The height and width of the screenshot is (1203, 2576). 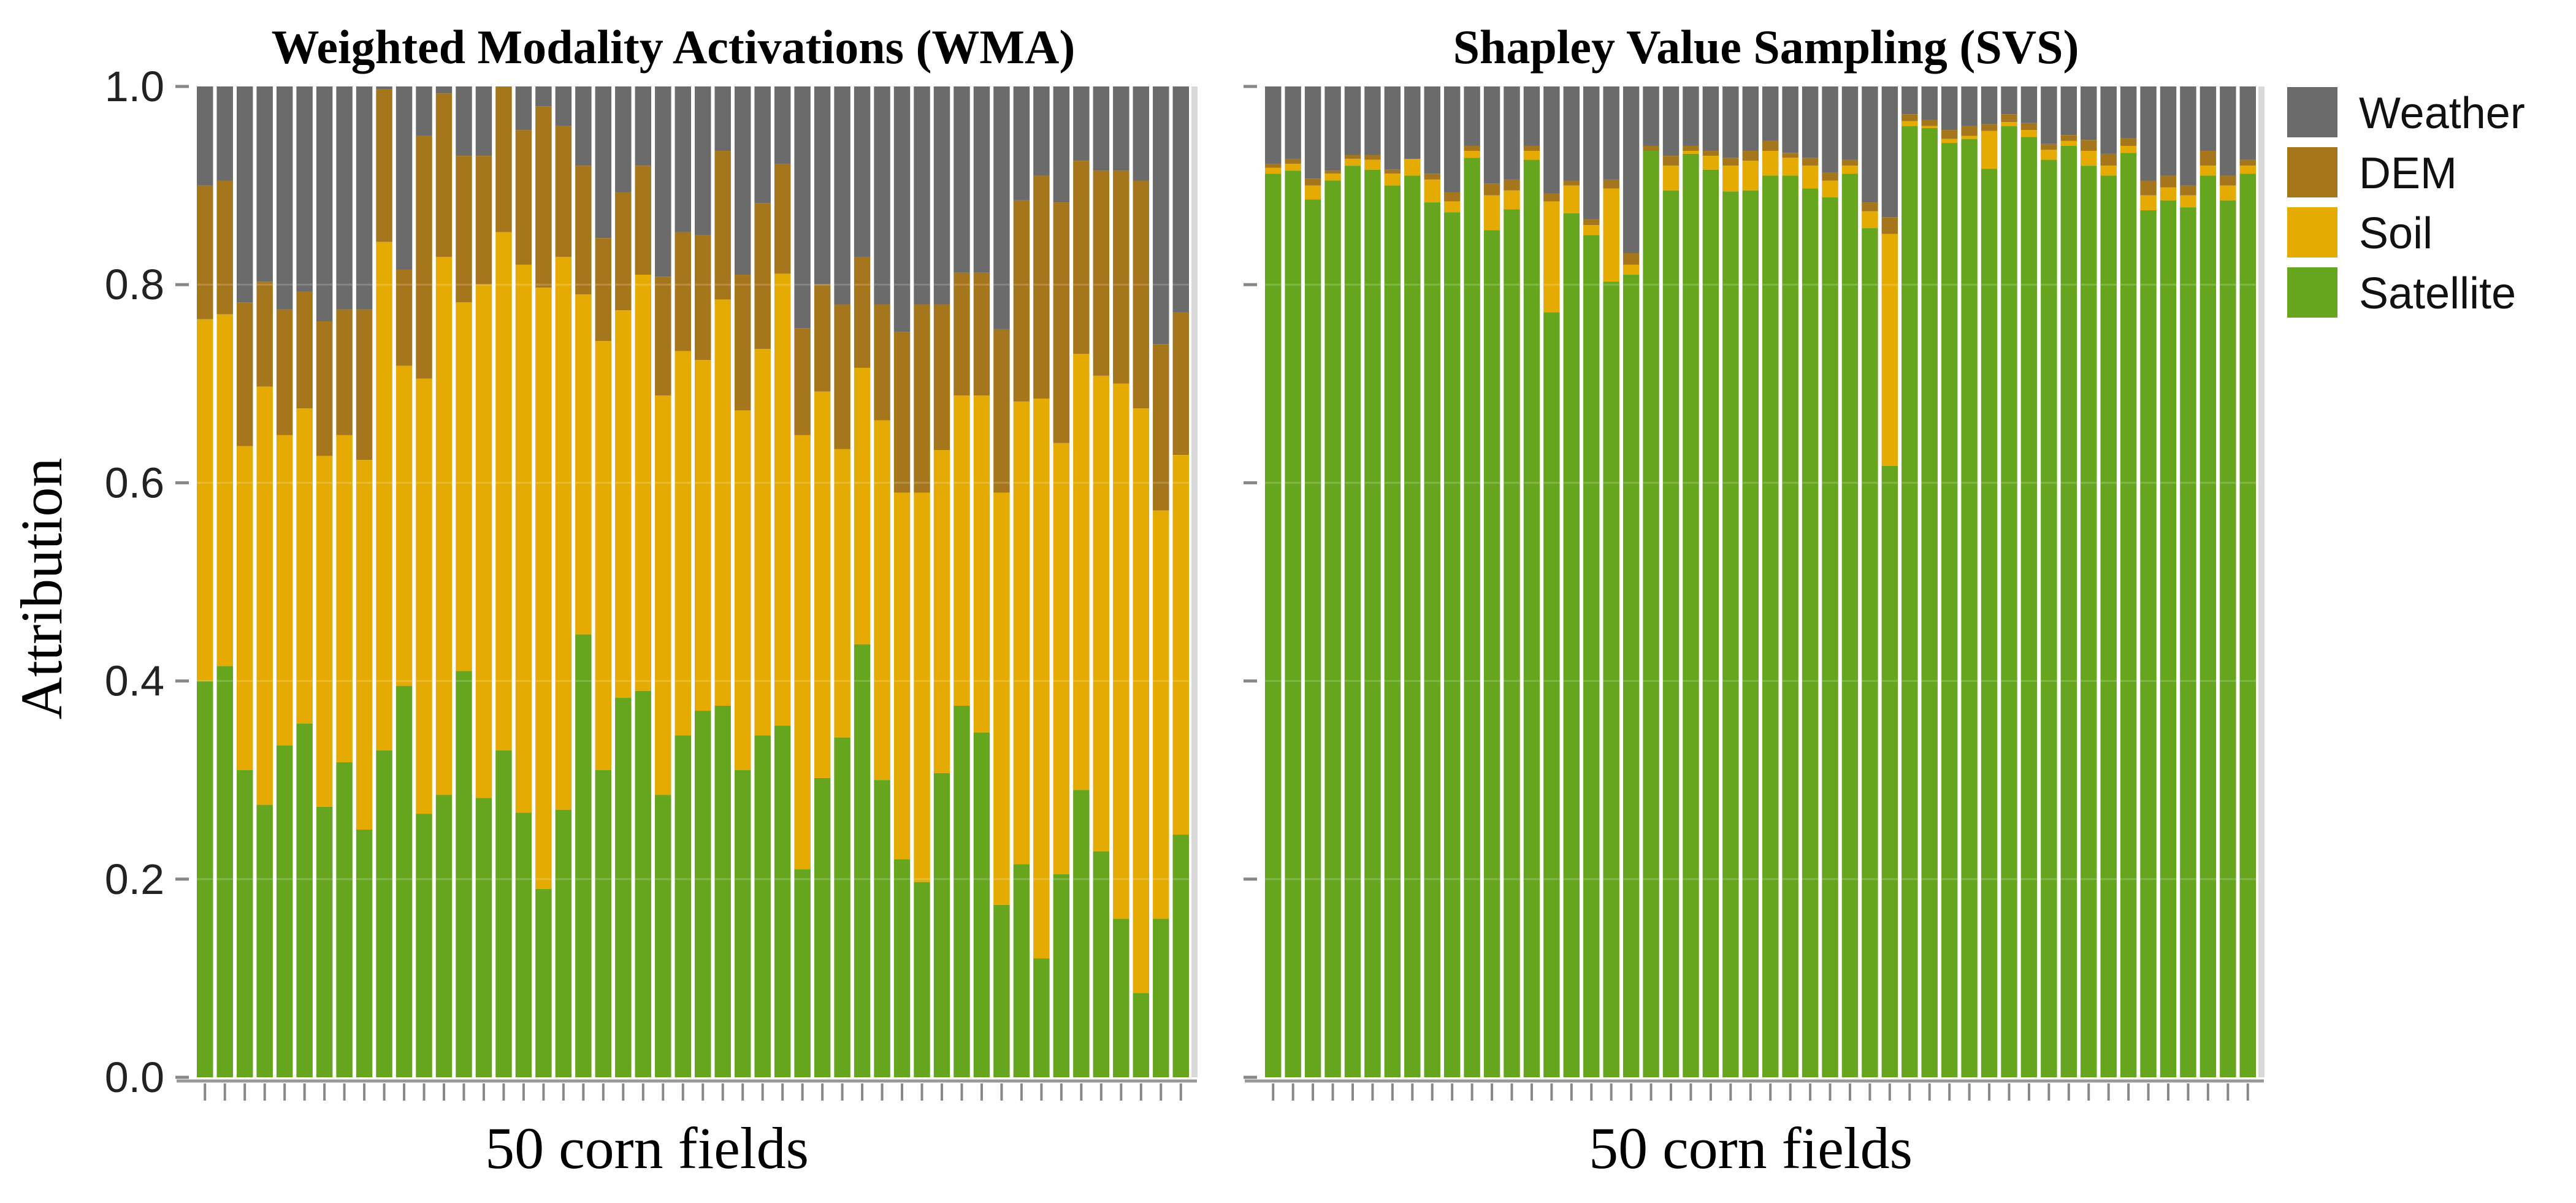 What do you see at coordinates (674, 47) in the screenshot?
I see `panel-title-wma: Weighted Modality Activations (WMA)` at bounding box center [674, 47].